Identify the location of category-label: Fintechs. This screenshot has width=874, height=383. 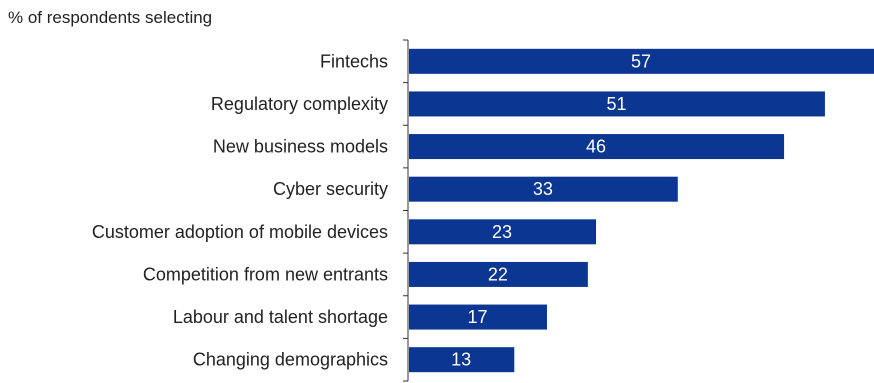
(354, 61).